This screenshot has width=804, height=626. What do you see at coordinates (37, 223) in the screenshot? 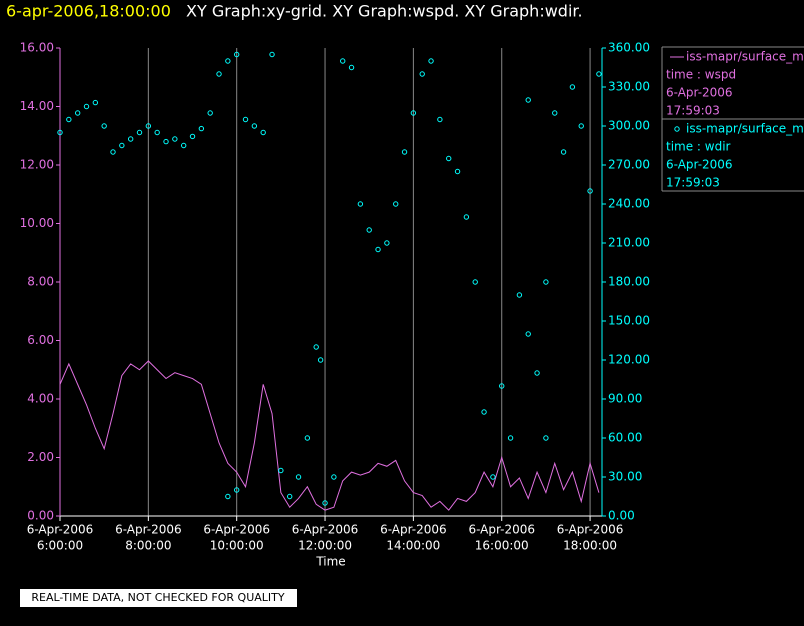
I see `y-tick-label: 10.00` at bounding box center [37, 223].